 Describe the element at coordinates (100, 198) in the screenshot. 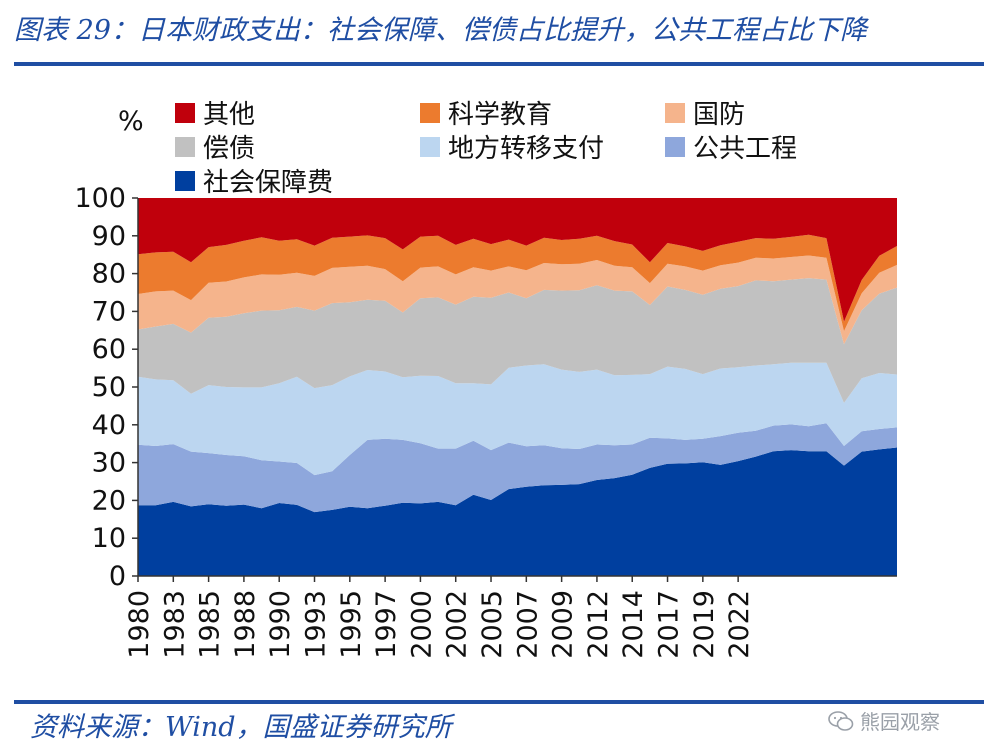

I see `y-tick-label: 100` at that location.